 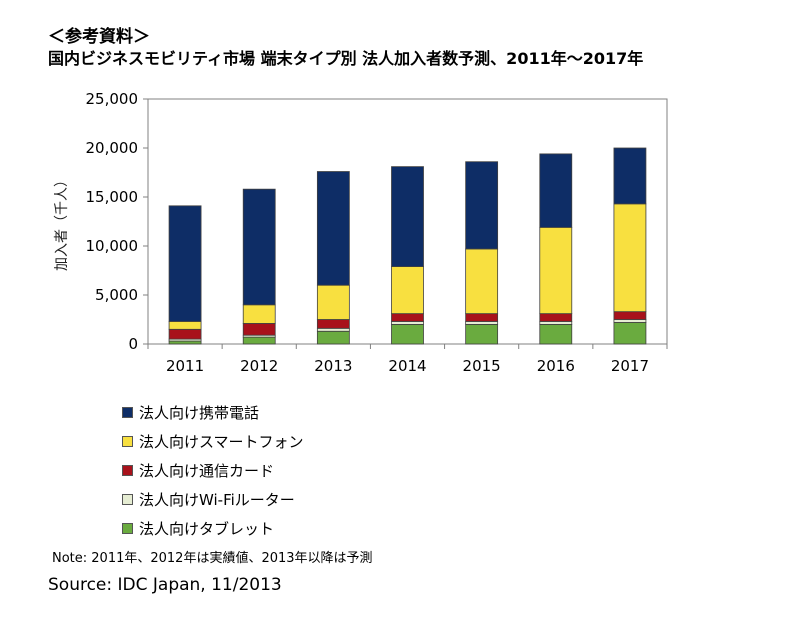 I want to click on bar-stack-2011, so click(x=185, y=275).